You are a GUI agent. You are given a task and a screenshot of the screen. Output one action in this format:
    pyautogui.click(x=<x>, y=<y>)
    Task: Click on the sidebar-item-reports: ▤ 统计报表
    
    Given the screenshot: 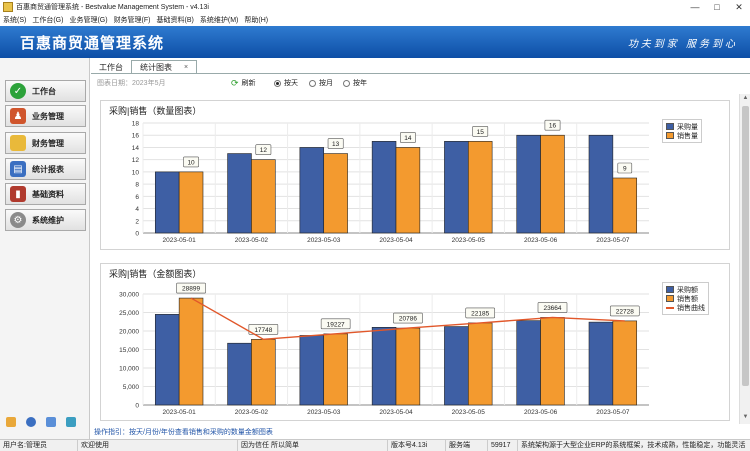 What is the action you would take?
    pyautogui.click(x=45, y=169)
    